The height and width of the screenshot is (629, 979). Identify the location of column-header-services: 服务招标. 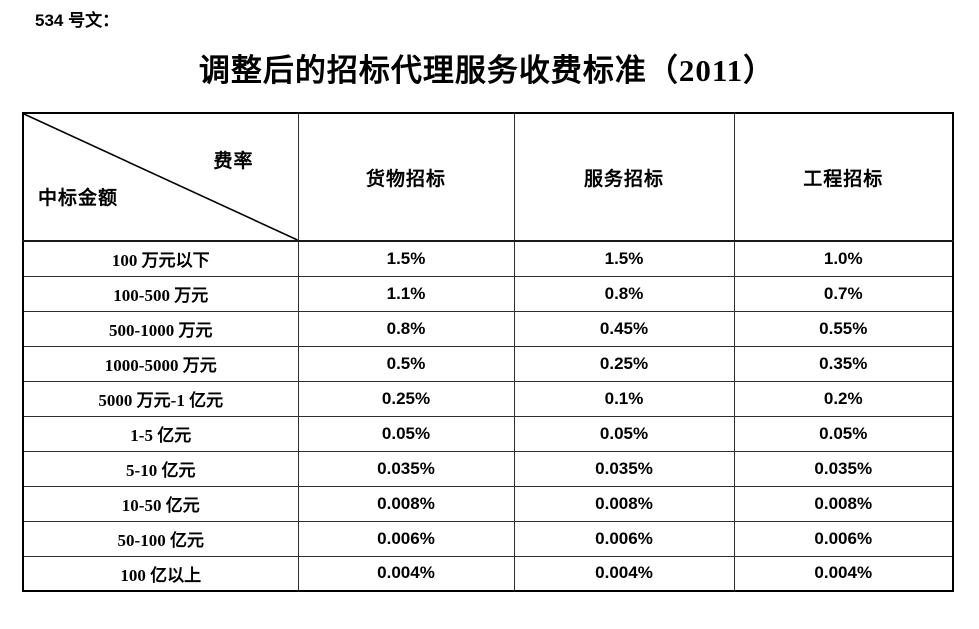
(624, 177).